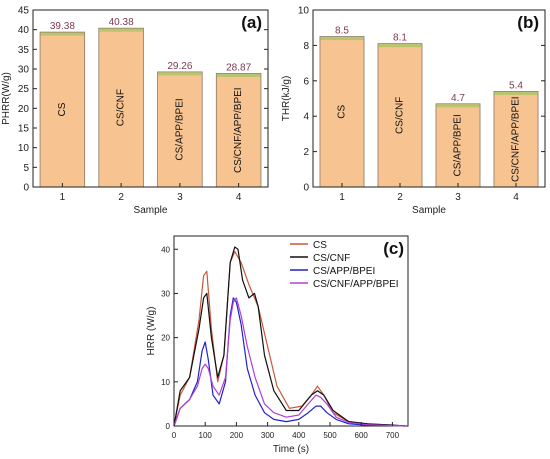 Image resolution: width=550 pixels, height=459 pixels. Describe the element at coordinates (26, 168) in the screenshot. I see `y-tick-label: 5` at that location.